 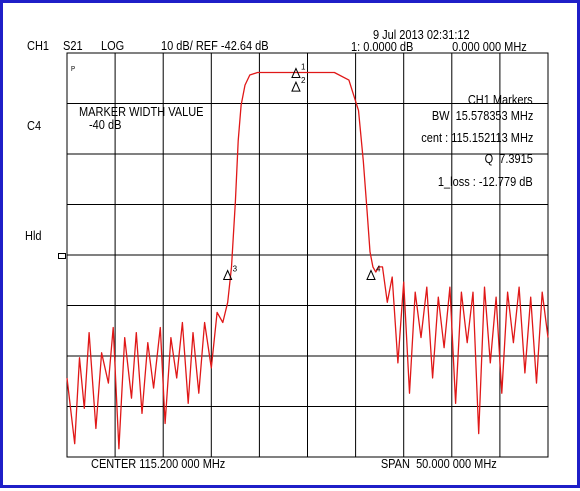 What do you see at coordinates (141, 112) in the screenshot?
I see `marker-width-title: MARKER WIDTH VALUE` at bounding box center [141, 112].